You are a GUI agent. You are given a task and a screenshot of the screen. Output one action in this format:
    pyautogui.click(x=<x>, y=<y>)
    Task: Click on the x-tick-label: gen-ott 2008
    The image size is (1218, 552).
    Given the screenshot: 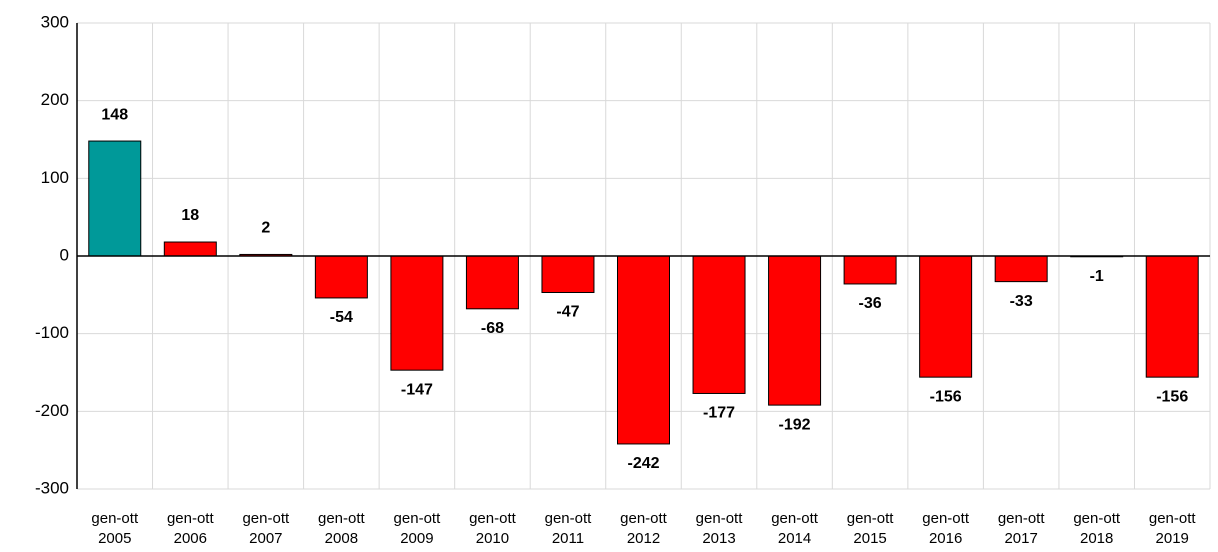 What is the action you would take?
    pyautogui.click(x=342, y=528)
    